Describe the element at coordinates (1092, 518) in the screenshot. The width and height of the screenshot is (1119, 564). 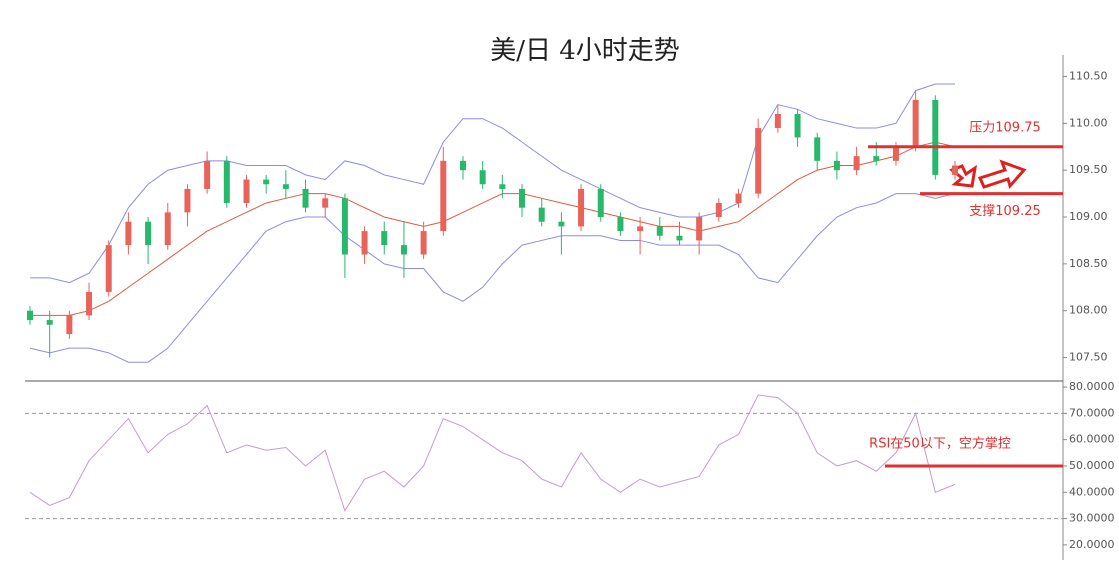
I see `y-tick-label: 30.0000` at that location.